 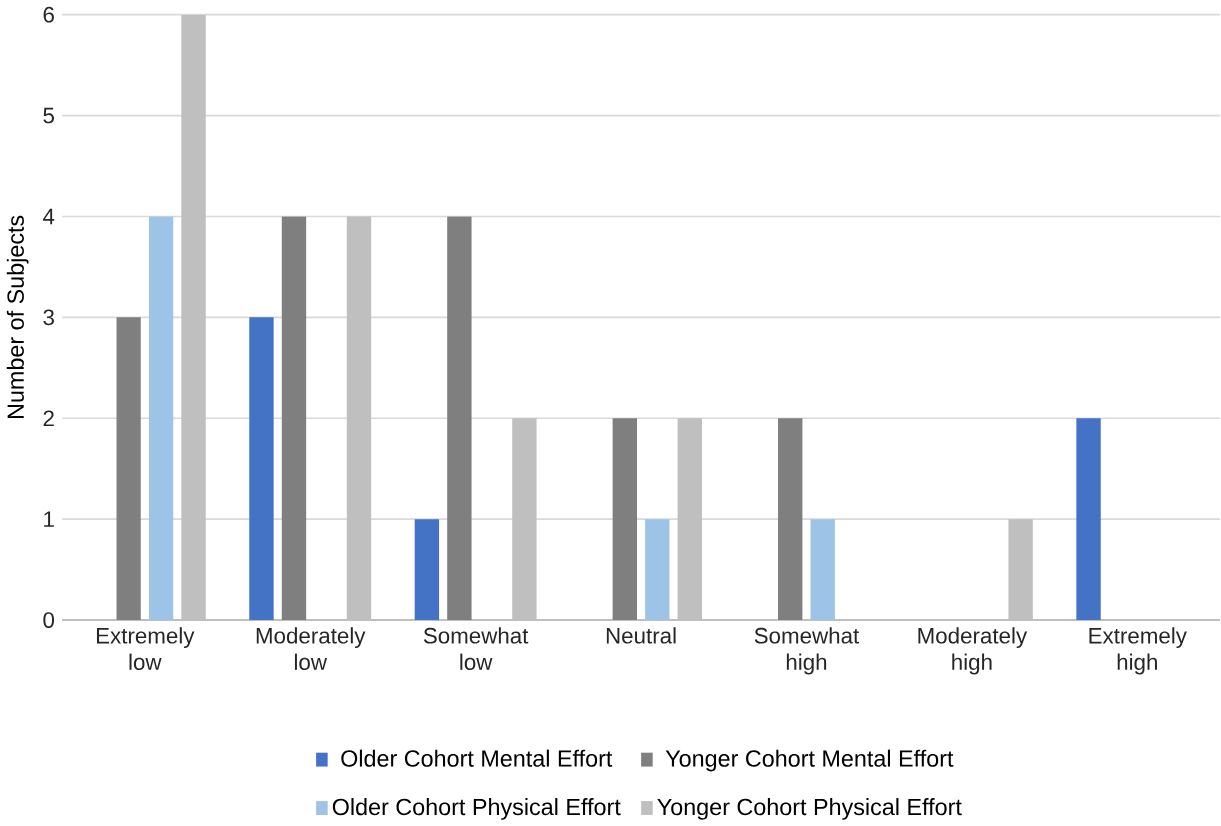 I want to click on y-tick-label: 2, so click(x=48, y=418).